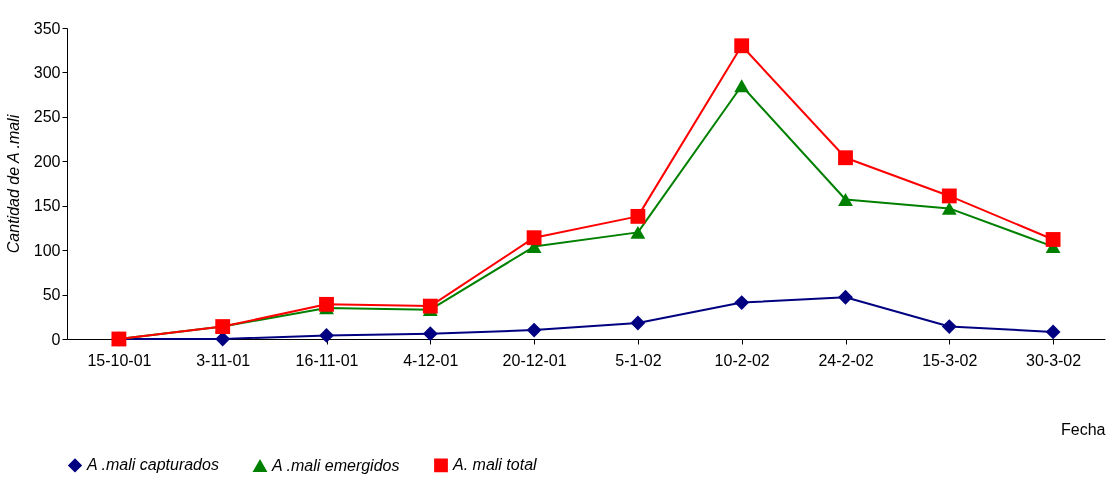 Image resolution: width=1120 pixels, height=487 pixels. Describe the element at coordinates (335, 465) in the screenshot. I see `legend-label: A .mali emergidos` at that location.